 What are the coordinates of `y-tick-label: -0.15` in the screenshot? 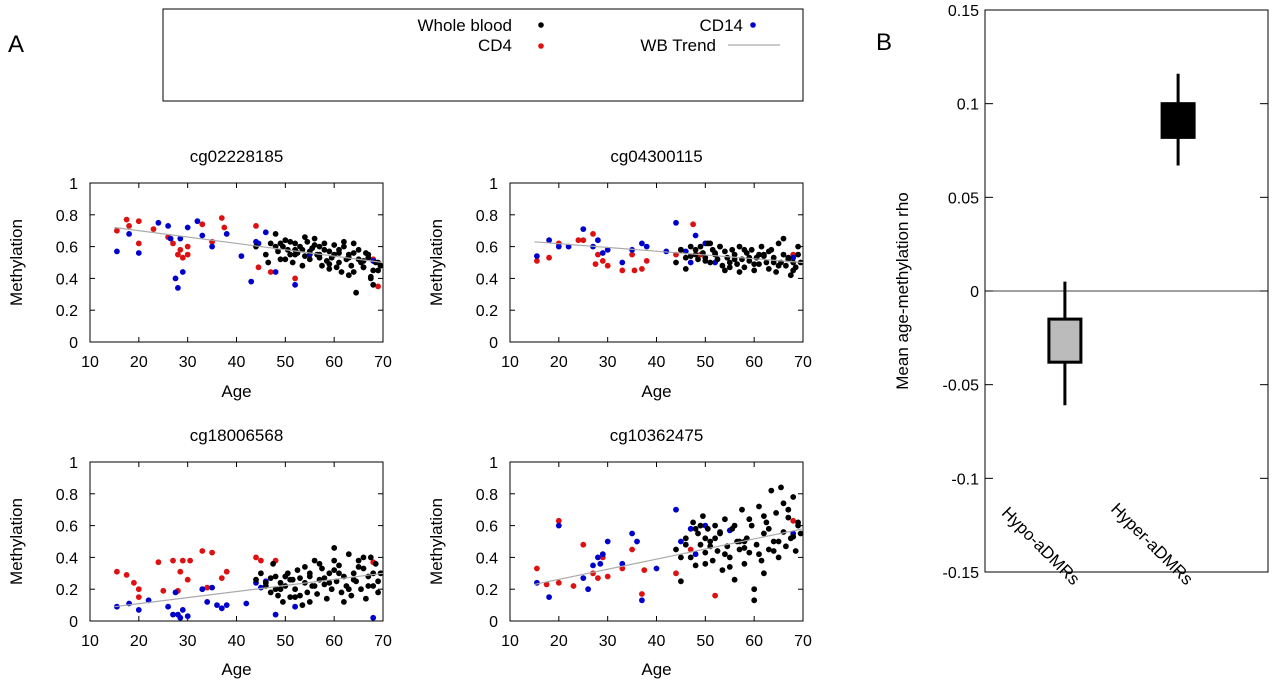 It's located at (961, 573).